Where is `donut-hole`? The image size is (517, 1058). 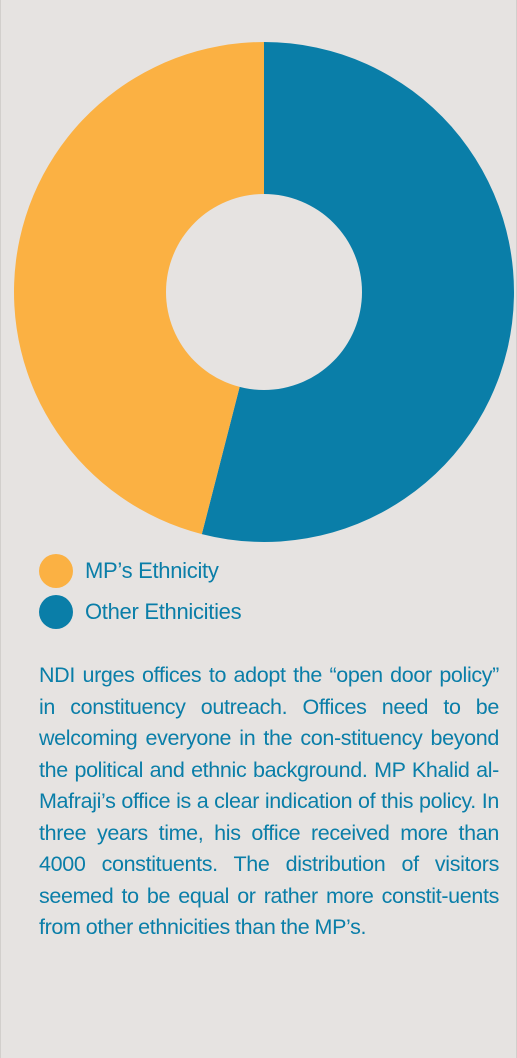 donut-hole is located at coordinates (264, 292).